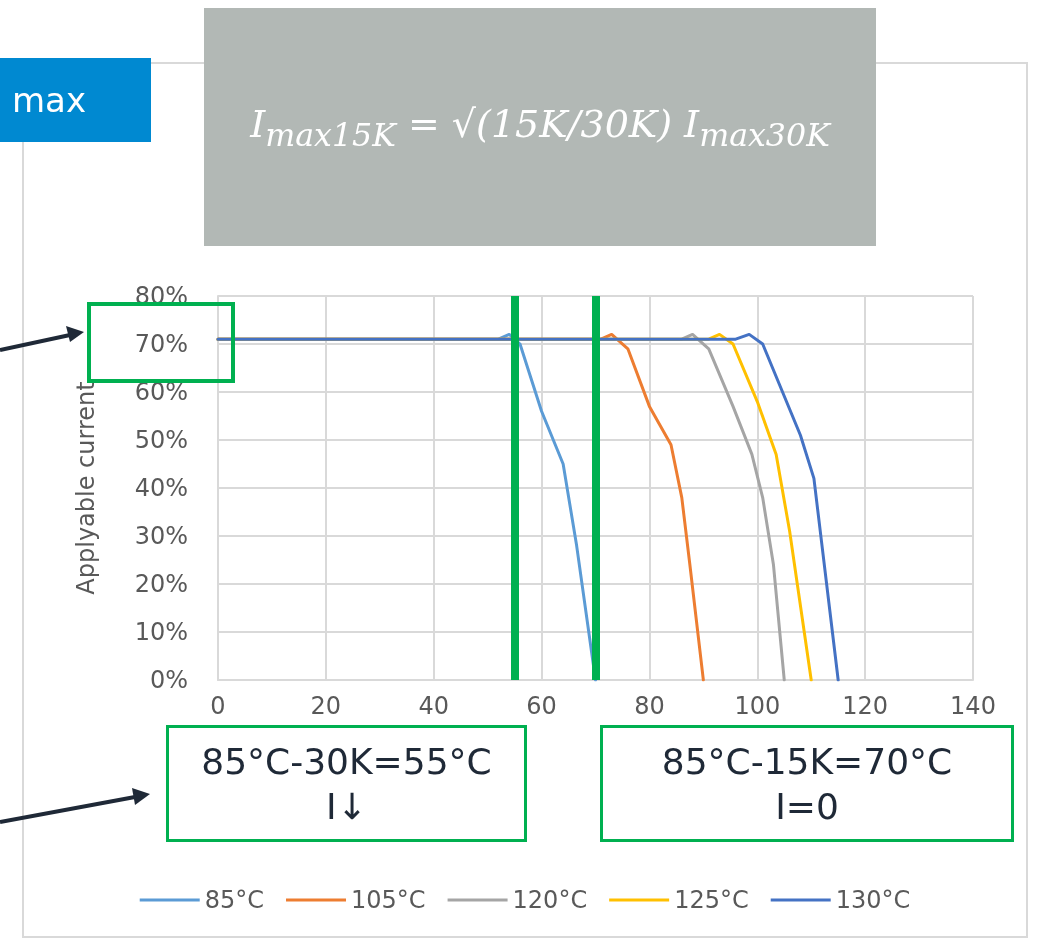 The image size is (1050, 945). I want to click on y-tick-label: 50%, so click(161, 440).